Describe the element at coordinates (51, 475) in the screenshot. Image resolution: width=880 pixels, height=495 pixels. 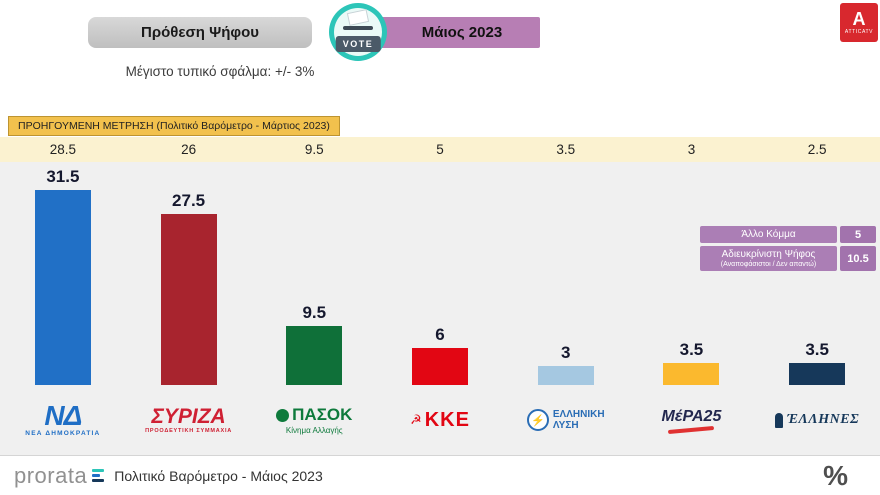
I see `prorata-logo: prorata` at that location.